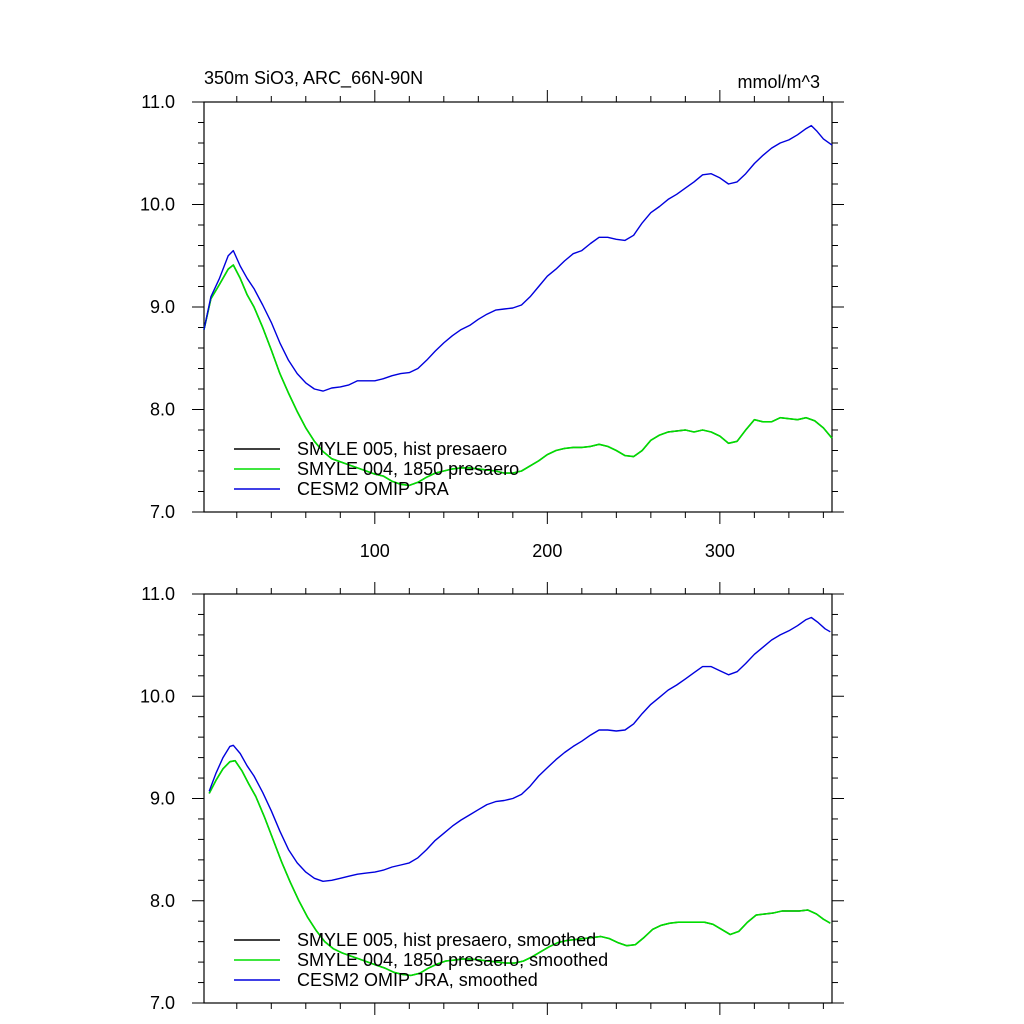 The width and height of the screenshot is (1024, 1024). Describe the element at coordinates (779, 82) in the screenshot. I see `figure-units: mmol/m^3` at that location.